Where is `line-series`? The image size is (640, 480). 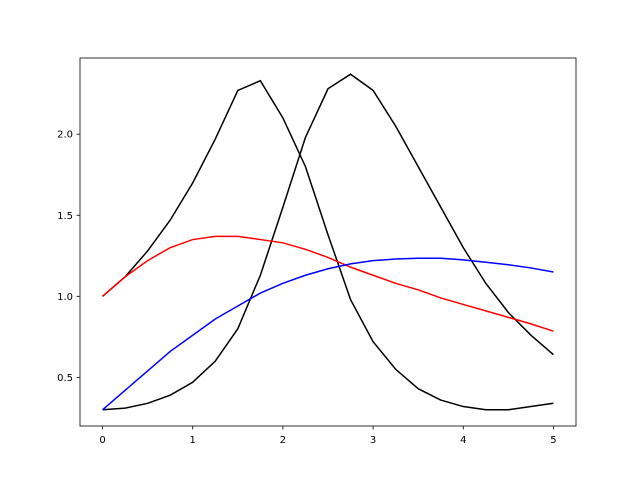
line-series is located at coordinates (328, 283).